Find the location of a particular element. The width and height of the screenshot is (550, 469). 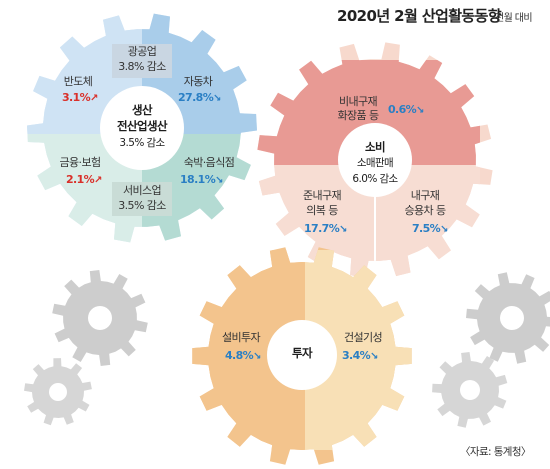

investment-title: 투자 is located at coordinates (302, 353).